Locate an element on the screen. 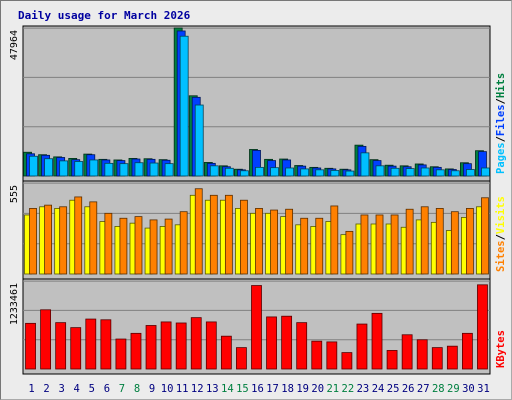  x-tick-label: 15 is located at coordinates (242, 389).